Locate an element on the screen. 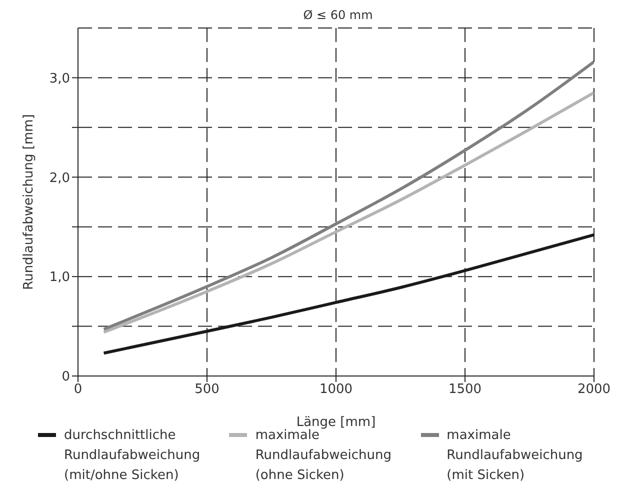 The width and height of the screenshot is (622, 500). x-tick-label: 1500 is located at coordinates (465, 390).